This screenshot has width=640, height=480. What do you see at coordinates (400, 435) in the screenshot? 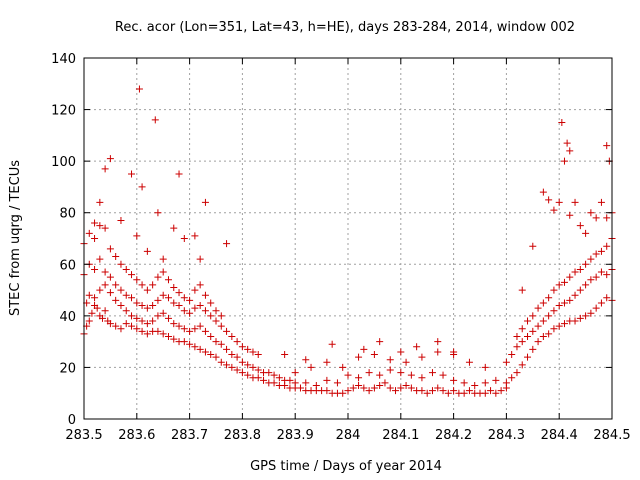
I see `x-tick-label: 284.1` at bounding box center [400, 435].